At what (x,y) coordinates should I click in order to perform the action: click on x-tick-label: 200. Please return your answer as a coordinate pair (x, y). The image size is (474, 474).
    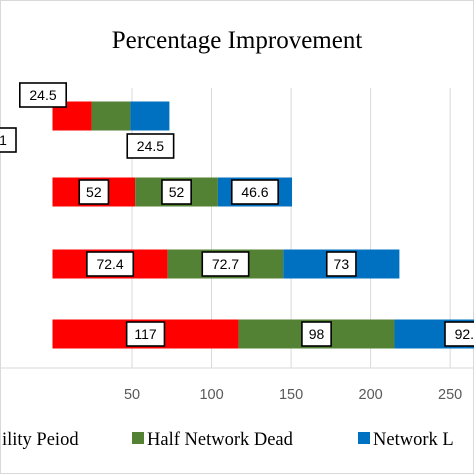
    Looking at the image, I should click on (371, 395).